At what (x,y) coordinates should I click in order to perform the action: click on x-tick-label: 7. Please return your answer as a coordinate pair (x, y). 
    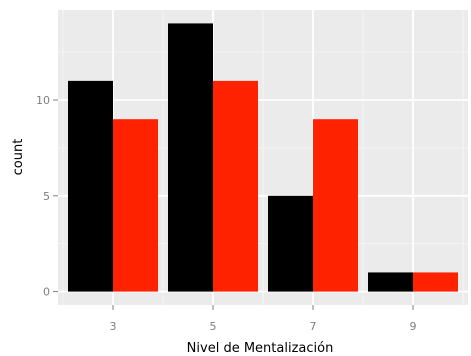
    Looking at the image, I should click on (313, 326).